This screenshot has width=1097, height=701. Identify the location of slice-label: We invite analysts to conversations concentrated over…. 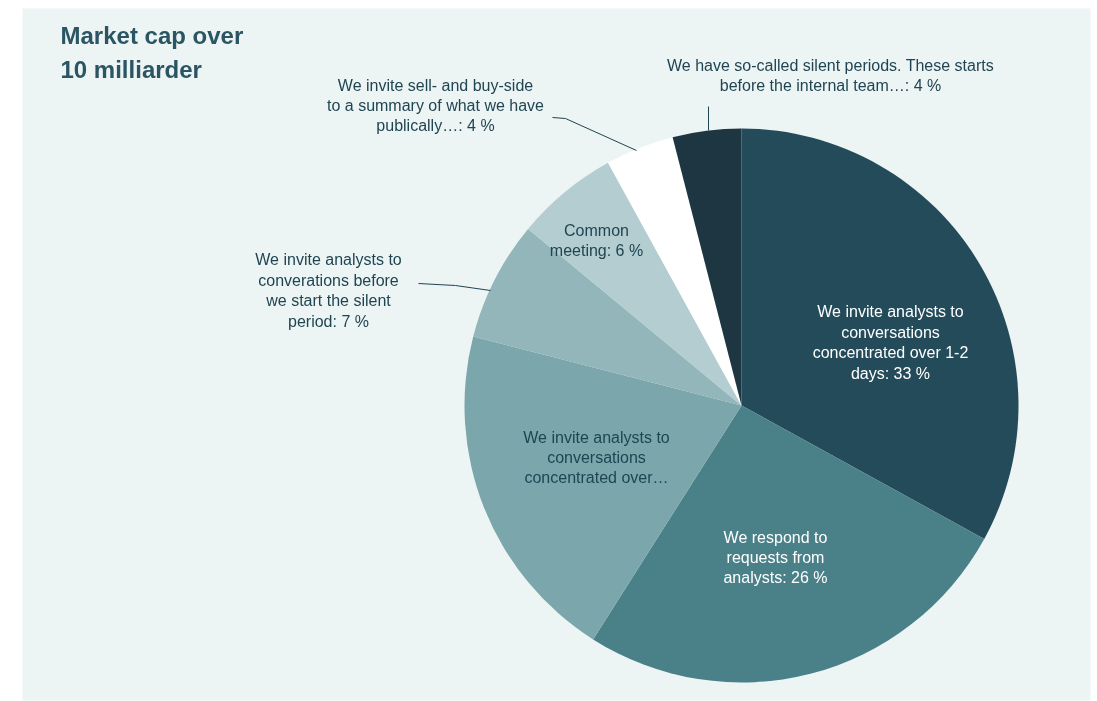
(596, 457).